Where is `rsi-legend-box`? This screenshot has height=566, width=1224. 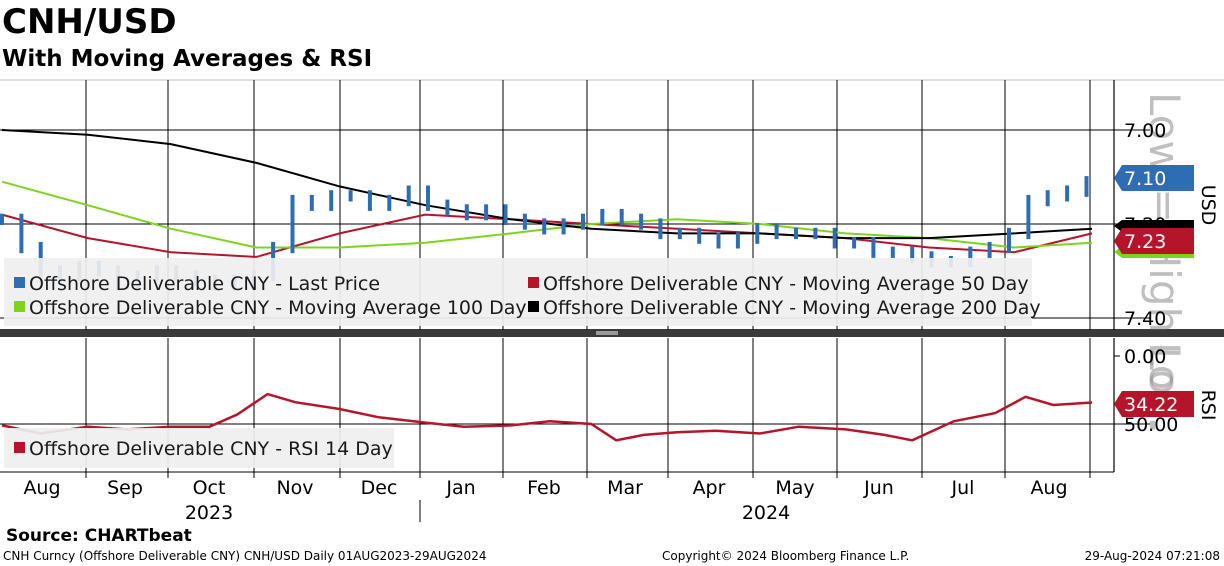 rsi-legend-box is located at coordinates (199, 448).